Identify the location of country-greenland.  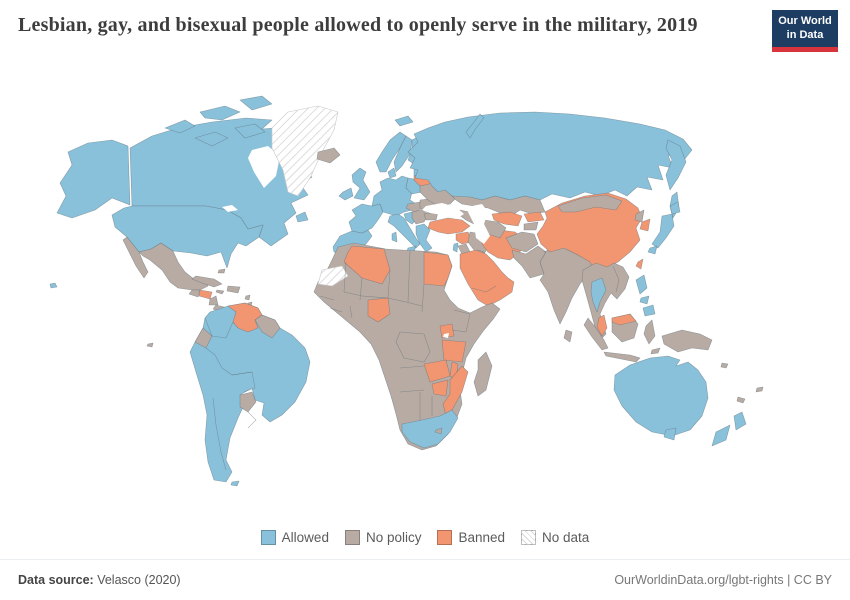
(305, 151).